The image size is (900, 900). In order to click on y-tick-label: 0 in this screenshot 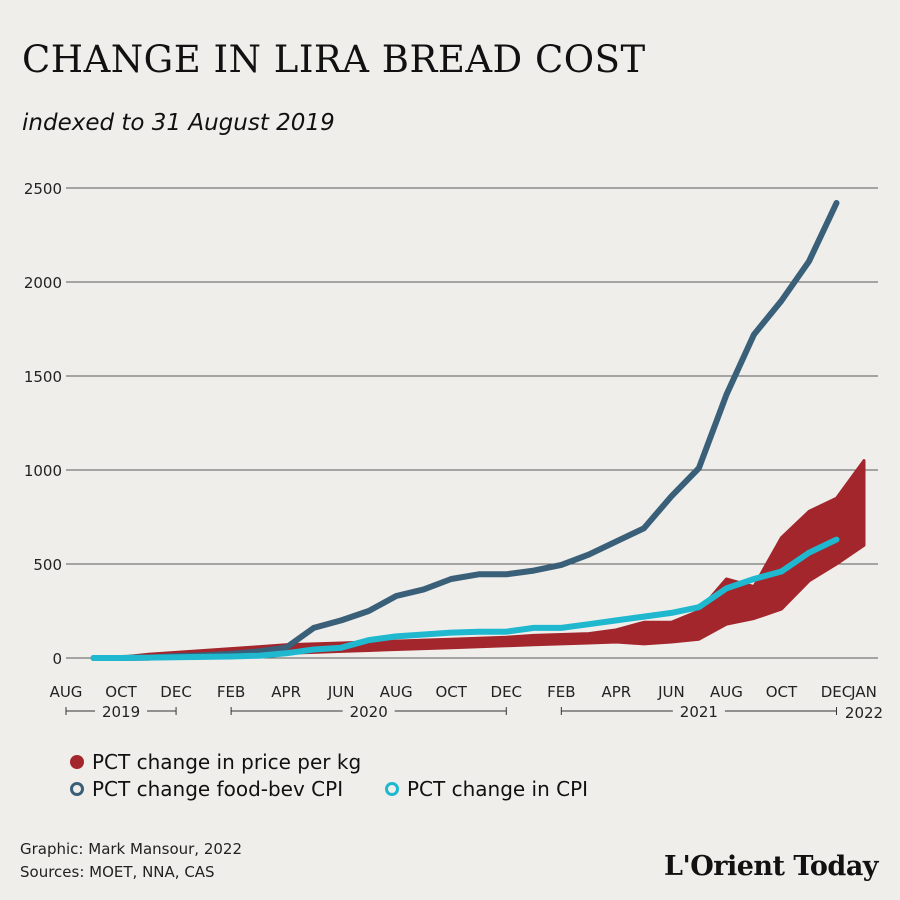, I will do `click(57, 659)`.